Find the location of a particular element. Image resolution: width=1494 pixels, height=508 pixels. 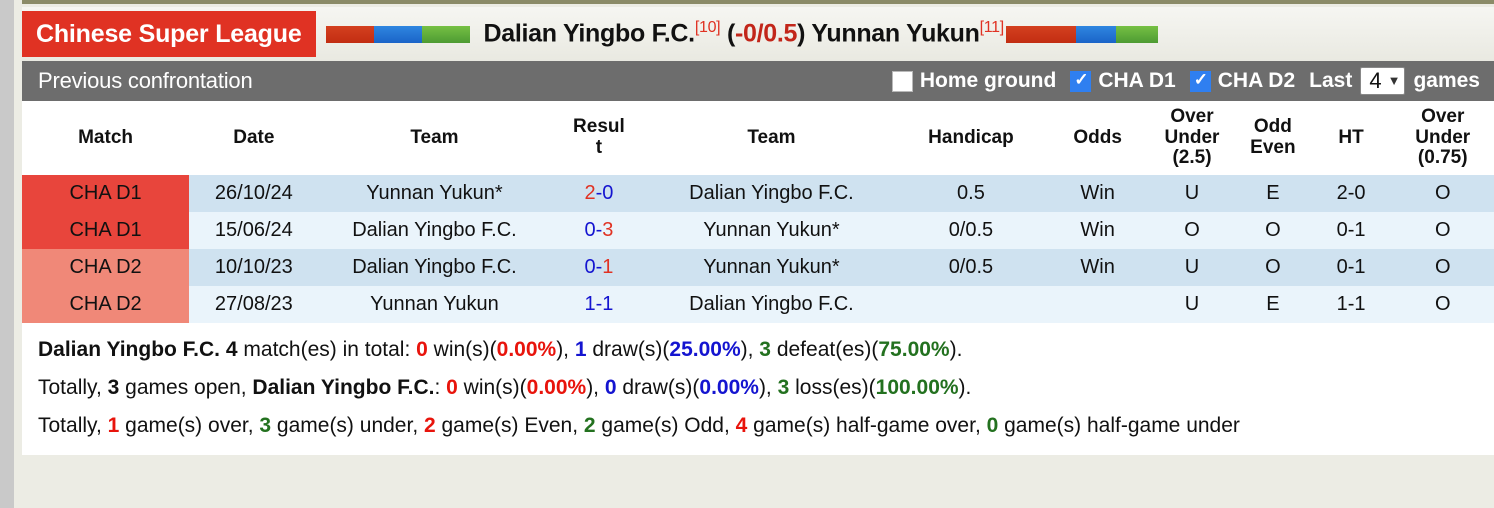

summary1-draws: 1 is located at coordinates (580, 349).